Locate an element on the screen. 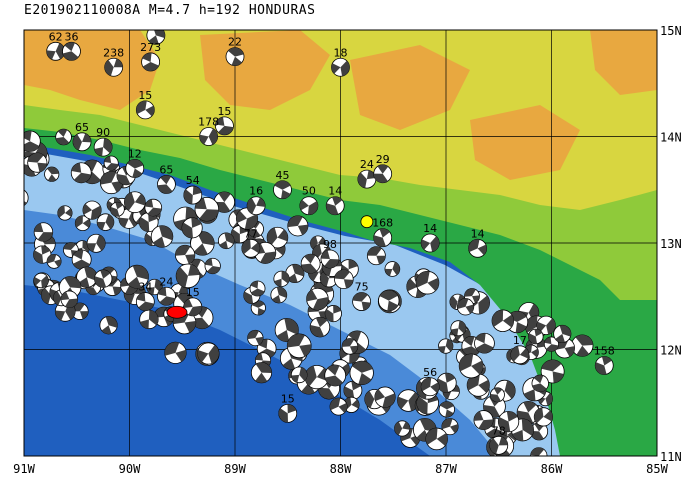 The height and width of the screenshot is (486, 695). event-depth-label: 12 is located at coordinates (156, 20).